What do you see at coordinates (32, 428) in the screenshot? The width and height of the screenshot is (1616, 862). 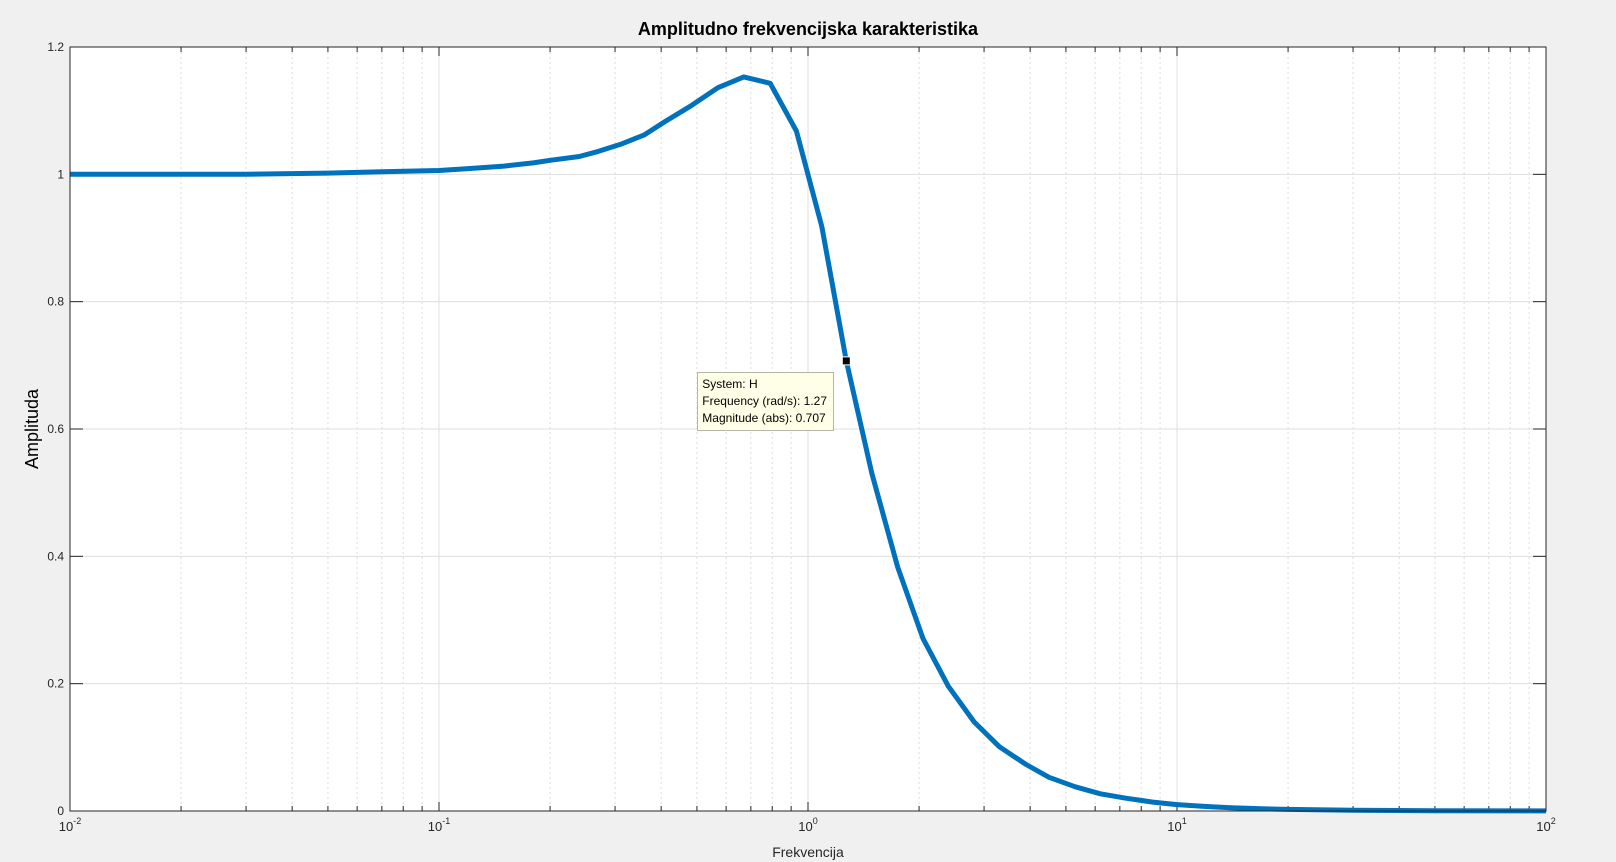 I see `y-axis-label: Amplituda` at bounding box center [32, 428].